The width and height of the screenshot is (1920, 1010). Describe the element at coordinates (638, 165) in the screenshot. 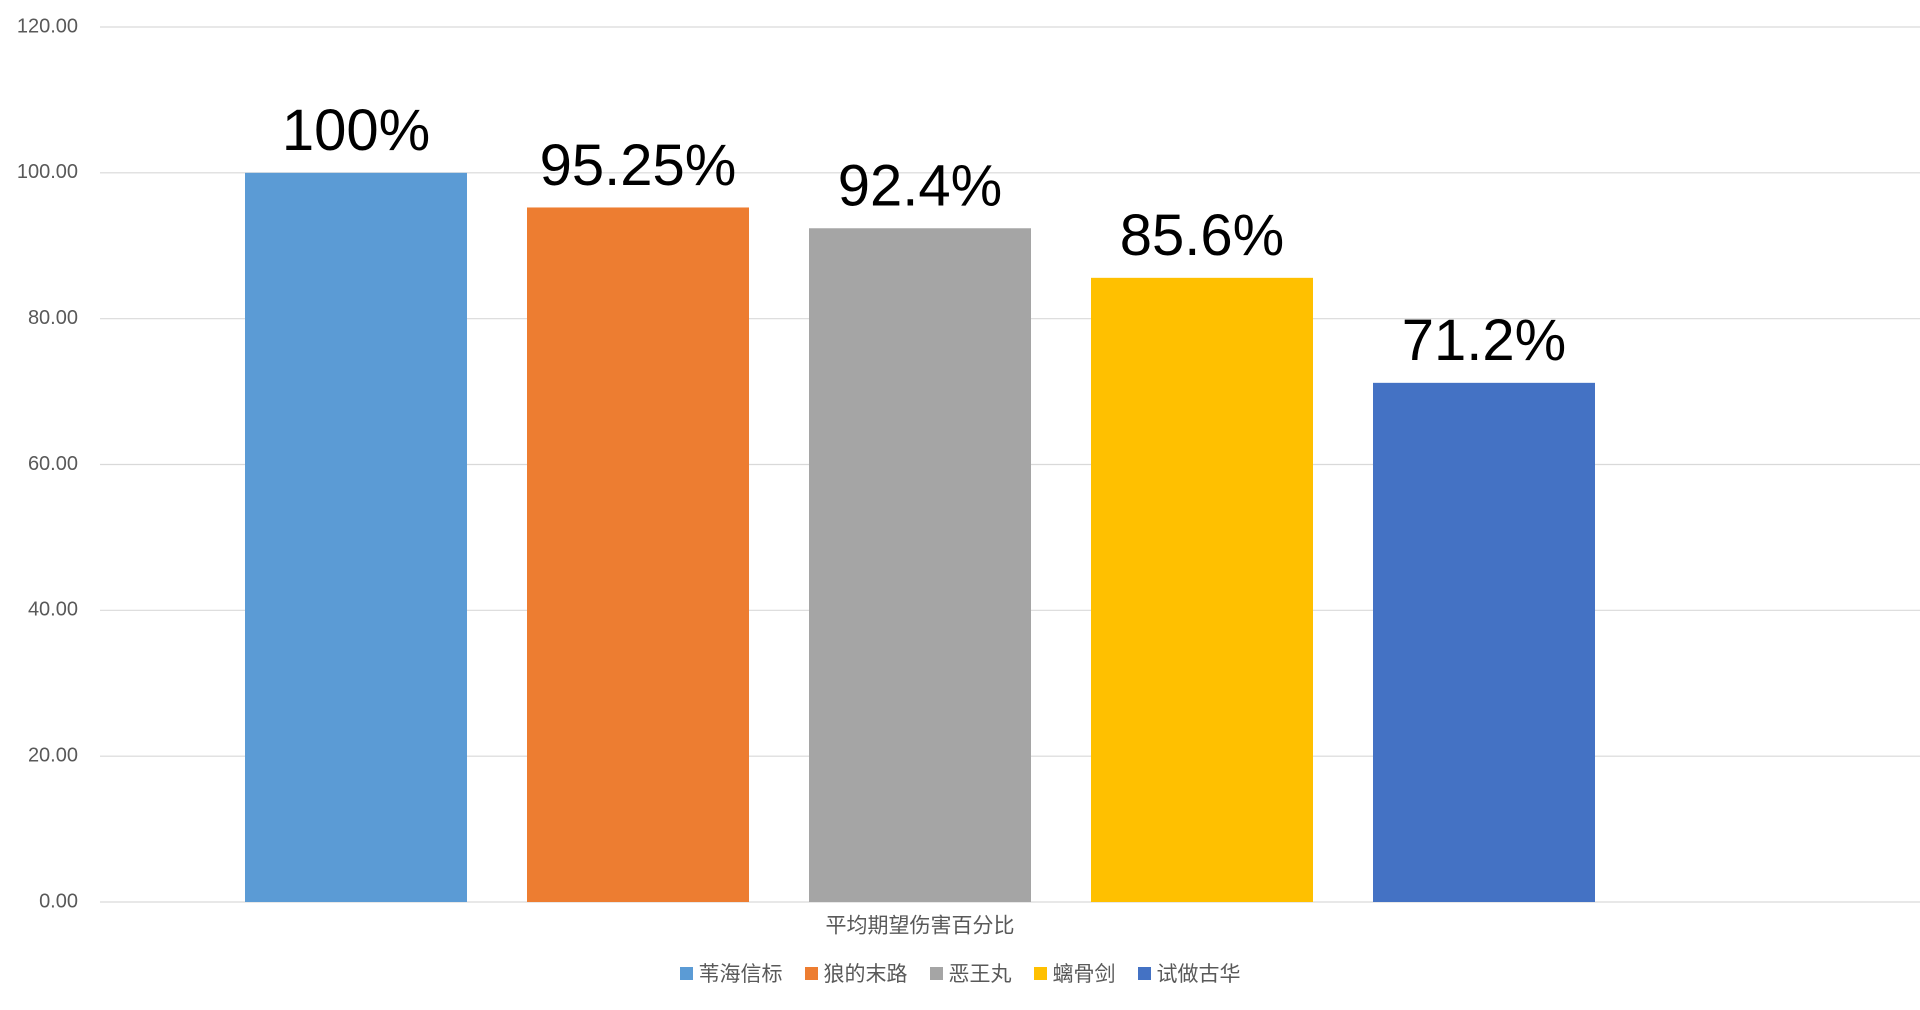

I see `value-label: 95.25%` at that location.